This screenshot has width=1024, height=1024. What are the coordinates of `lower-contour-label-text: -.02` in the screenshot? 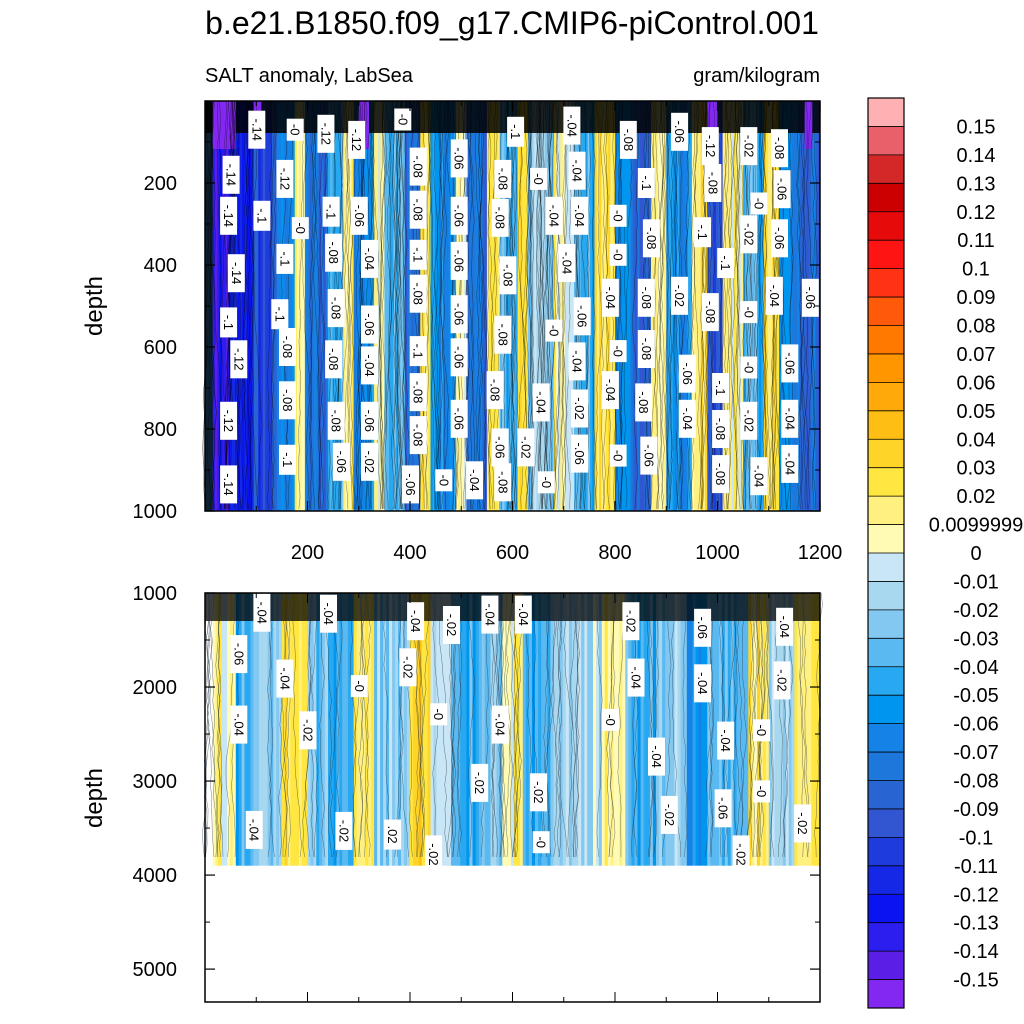 It's located at (782, 680).